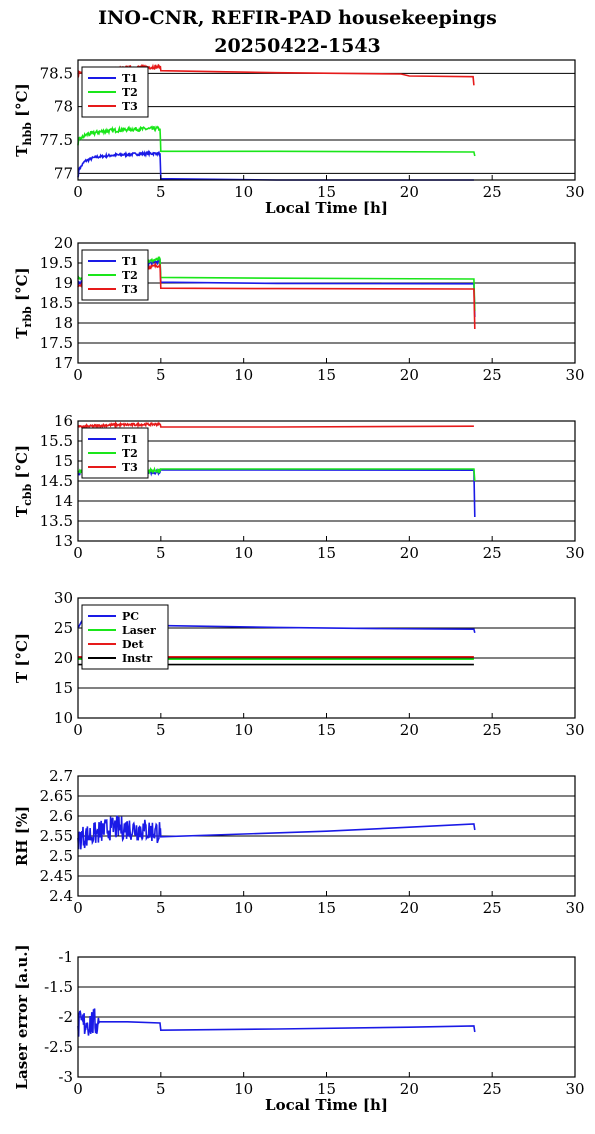 The image size is (595, 1134). I want to click on y-tick-label: 2.4, so click(61, 896).